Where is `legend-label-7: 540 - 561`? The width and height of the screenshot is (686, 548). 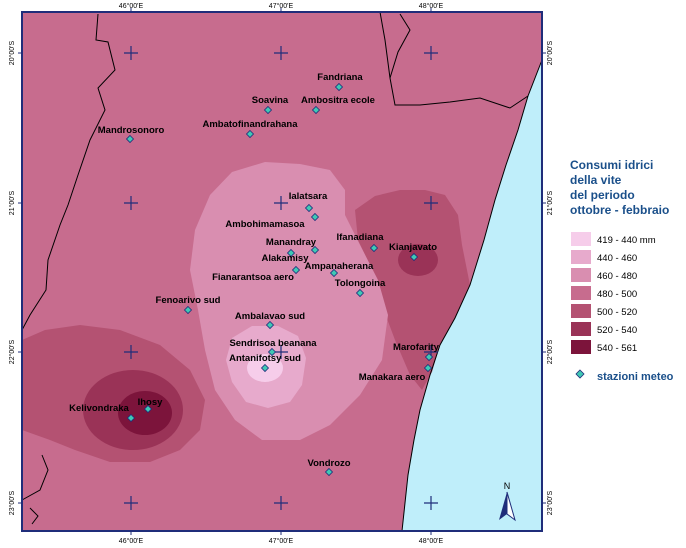
legend-label-7: 540 - 561 is located at coordinates (617, 348).